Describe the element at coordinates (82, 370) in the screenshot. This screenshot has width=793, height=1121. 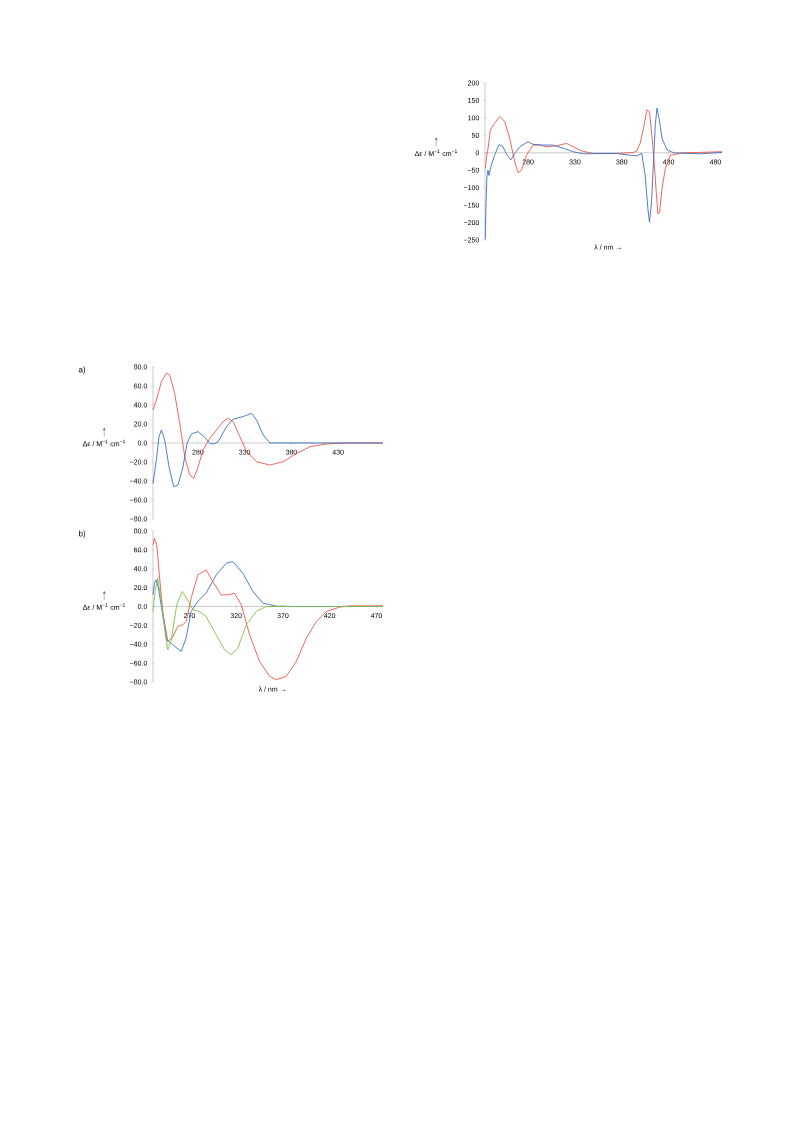
I see `text: a)` at that location.